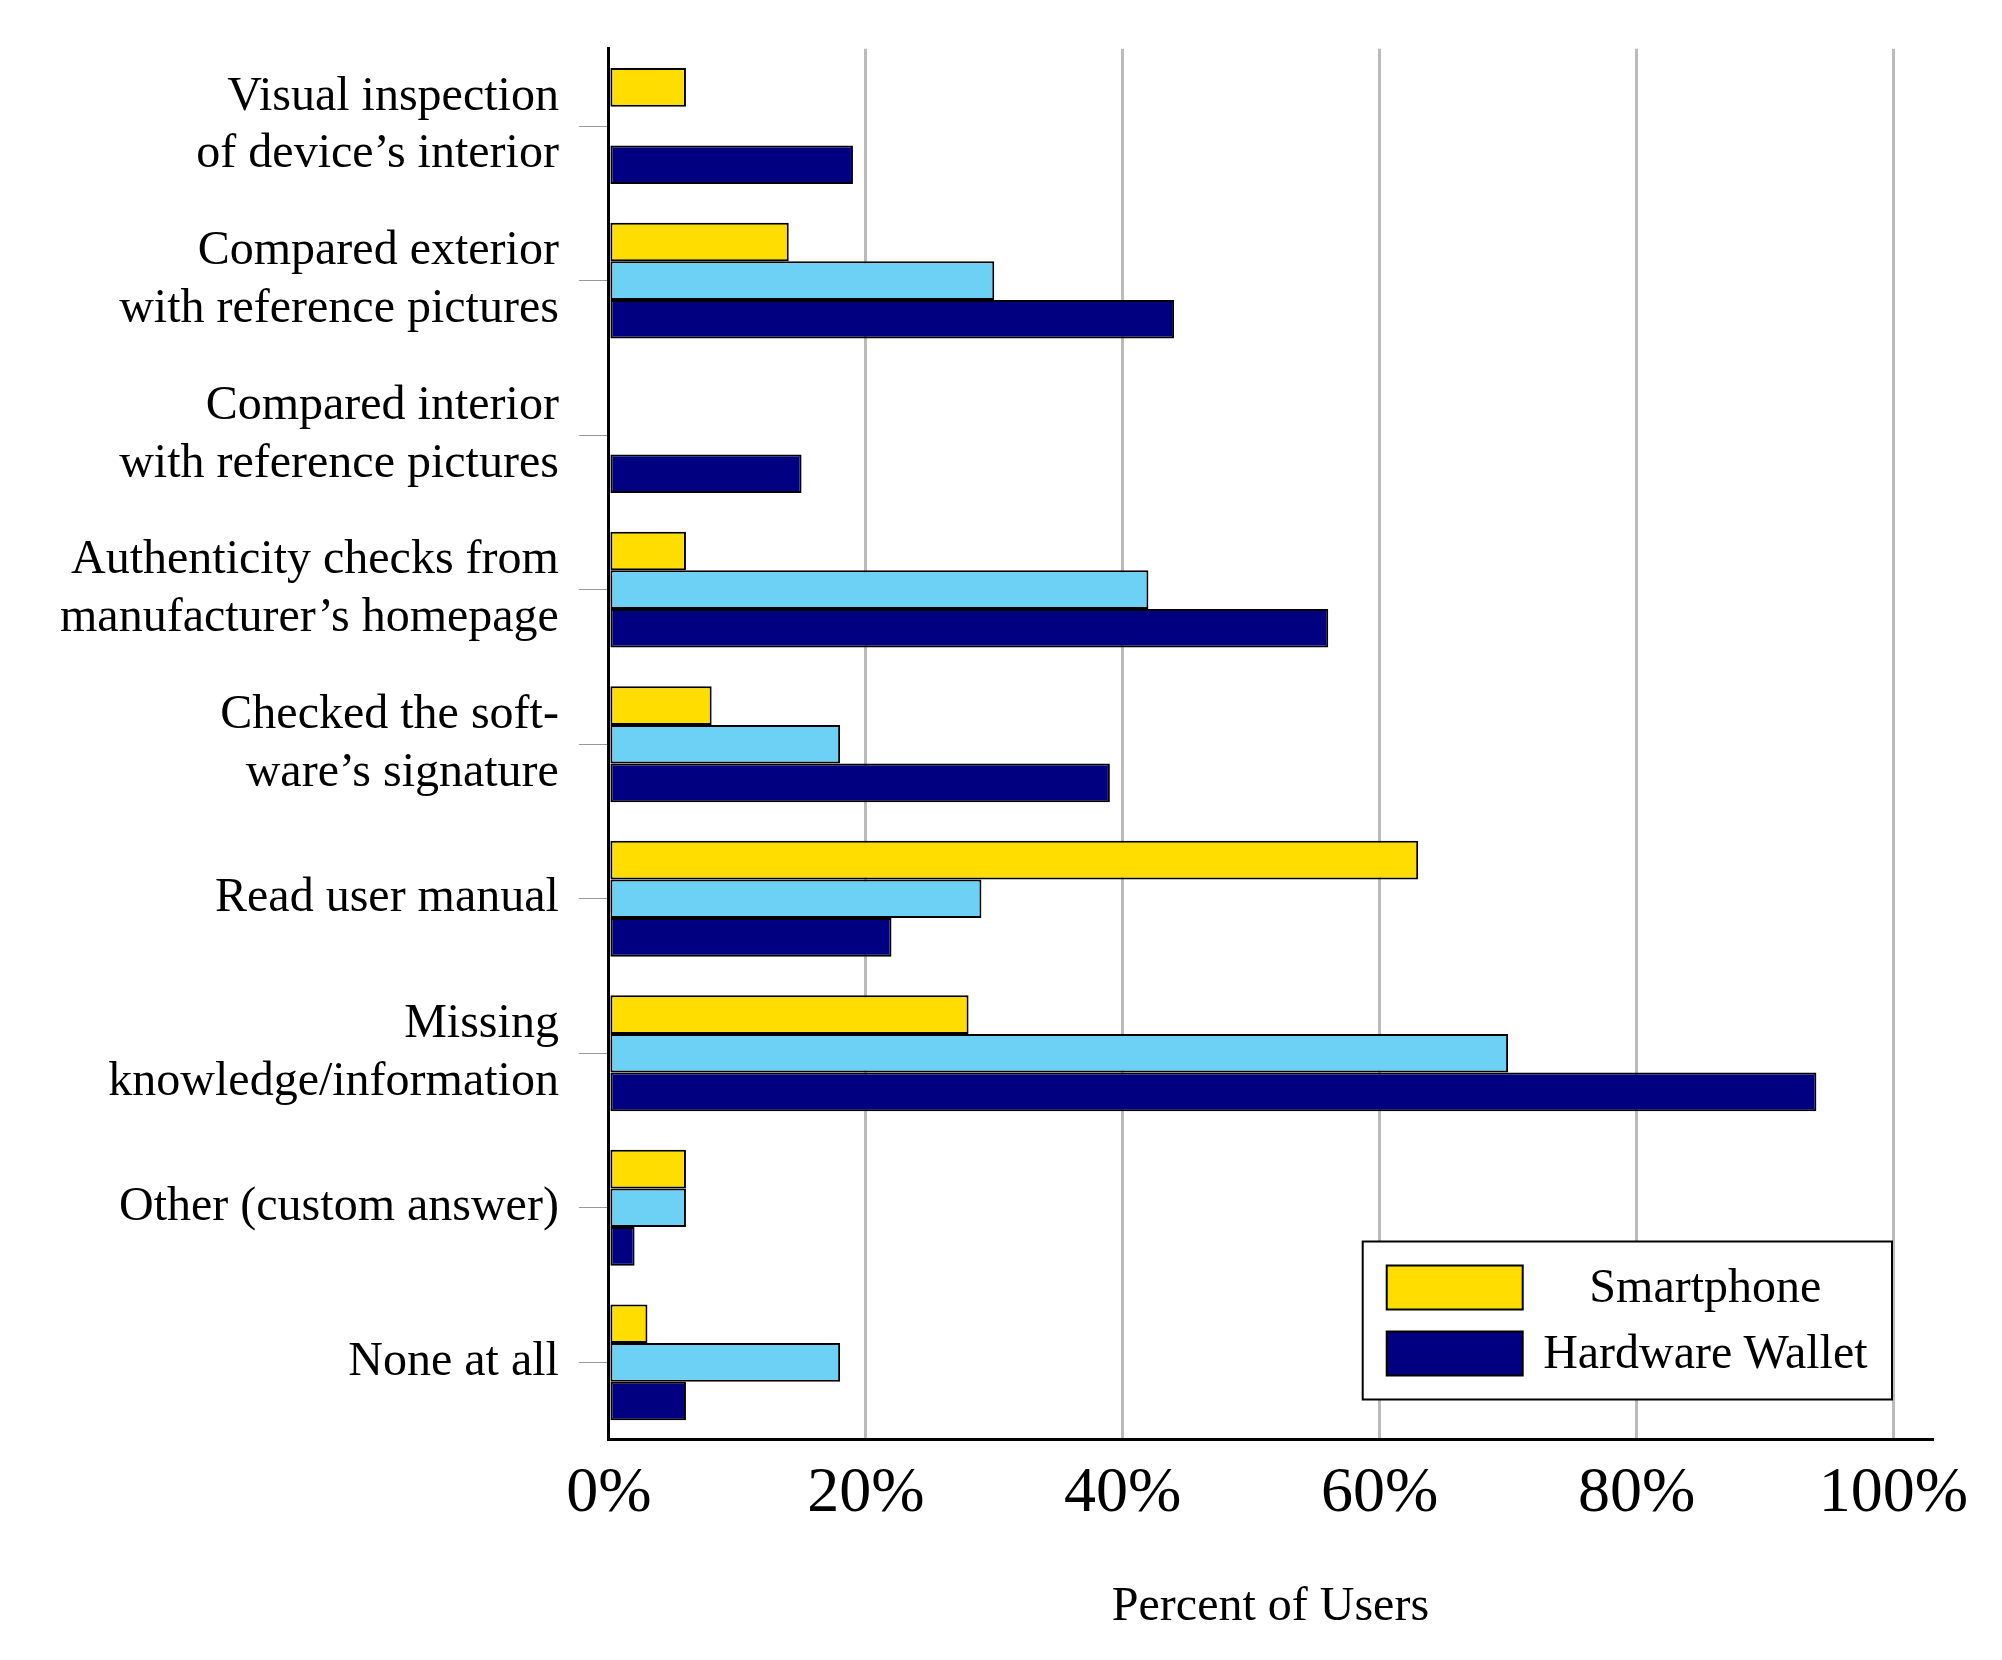  I want to click on legend-label: Smartphone, so click(1705, 1286).